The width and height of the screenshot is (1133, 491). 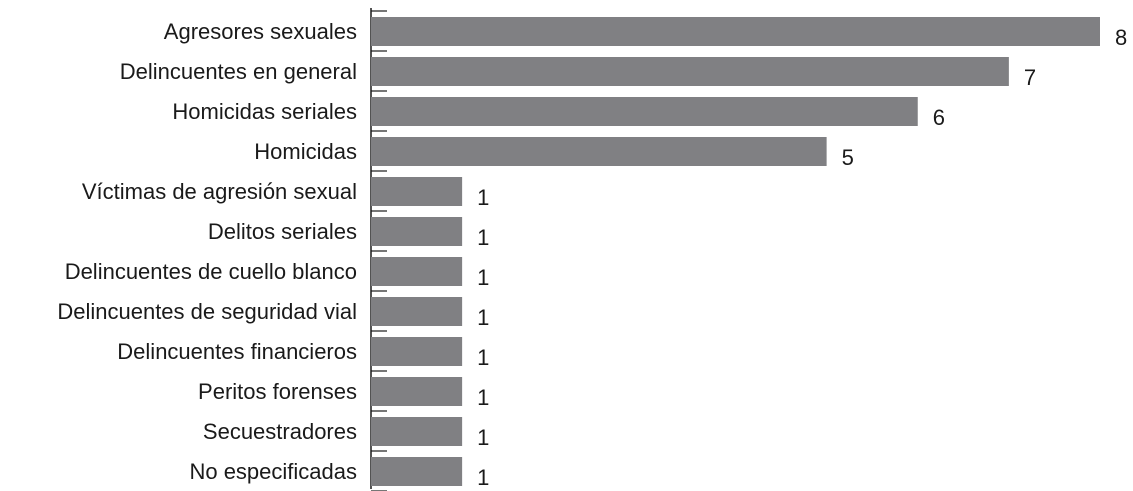 What do you see at coordinates (1121, 37) in the screenshot?
I see `value-label: 8` at bounding box center [1121, 37].